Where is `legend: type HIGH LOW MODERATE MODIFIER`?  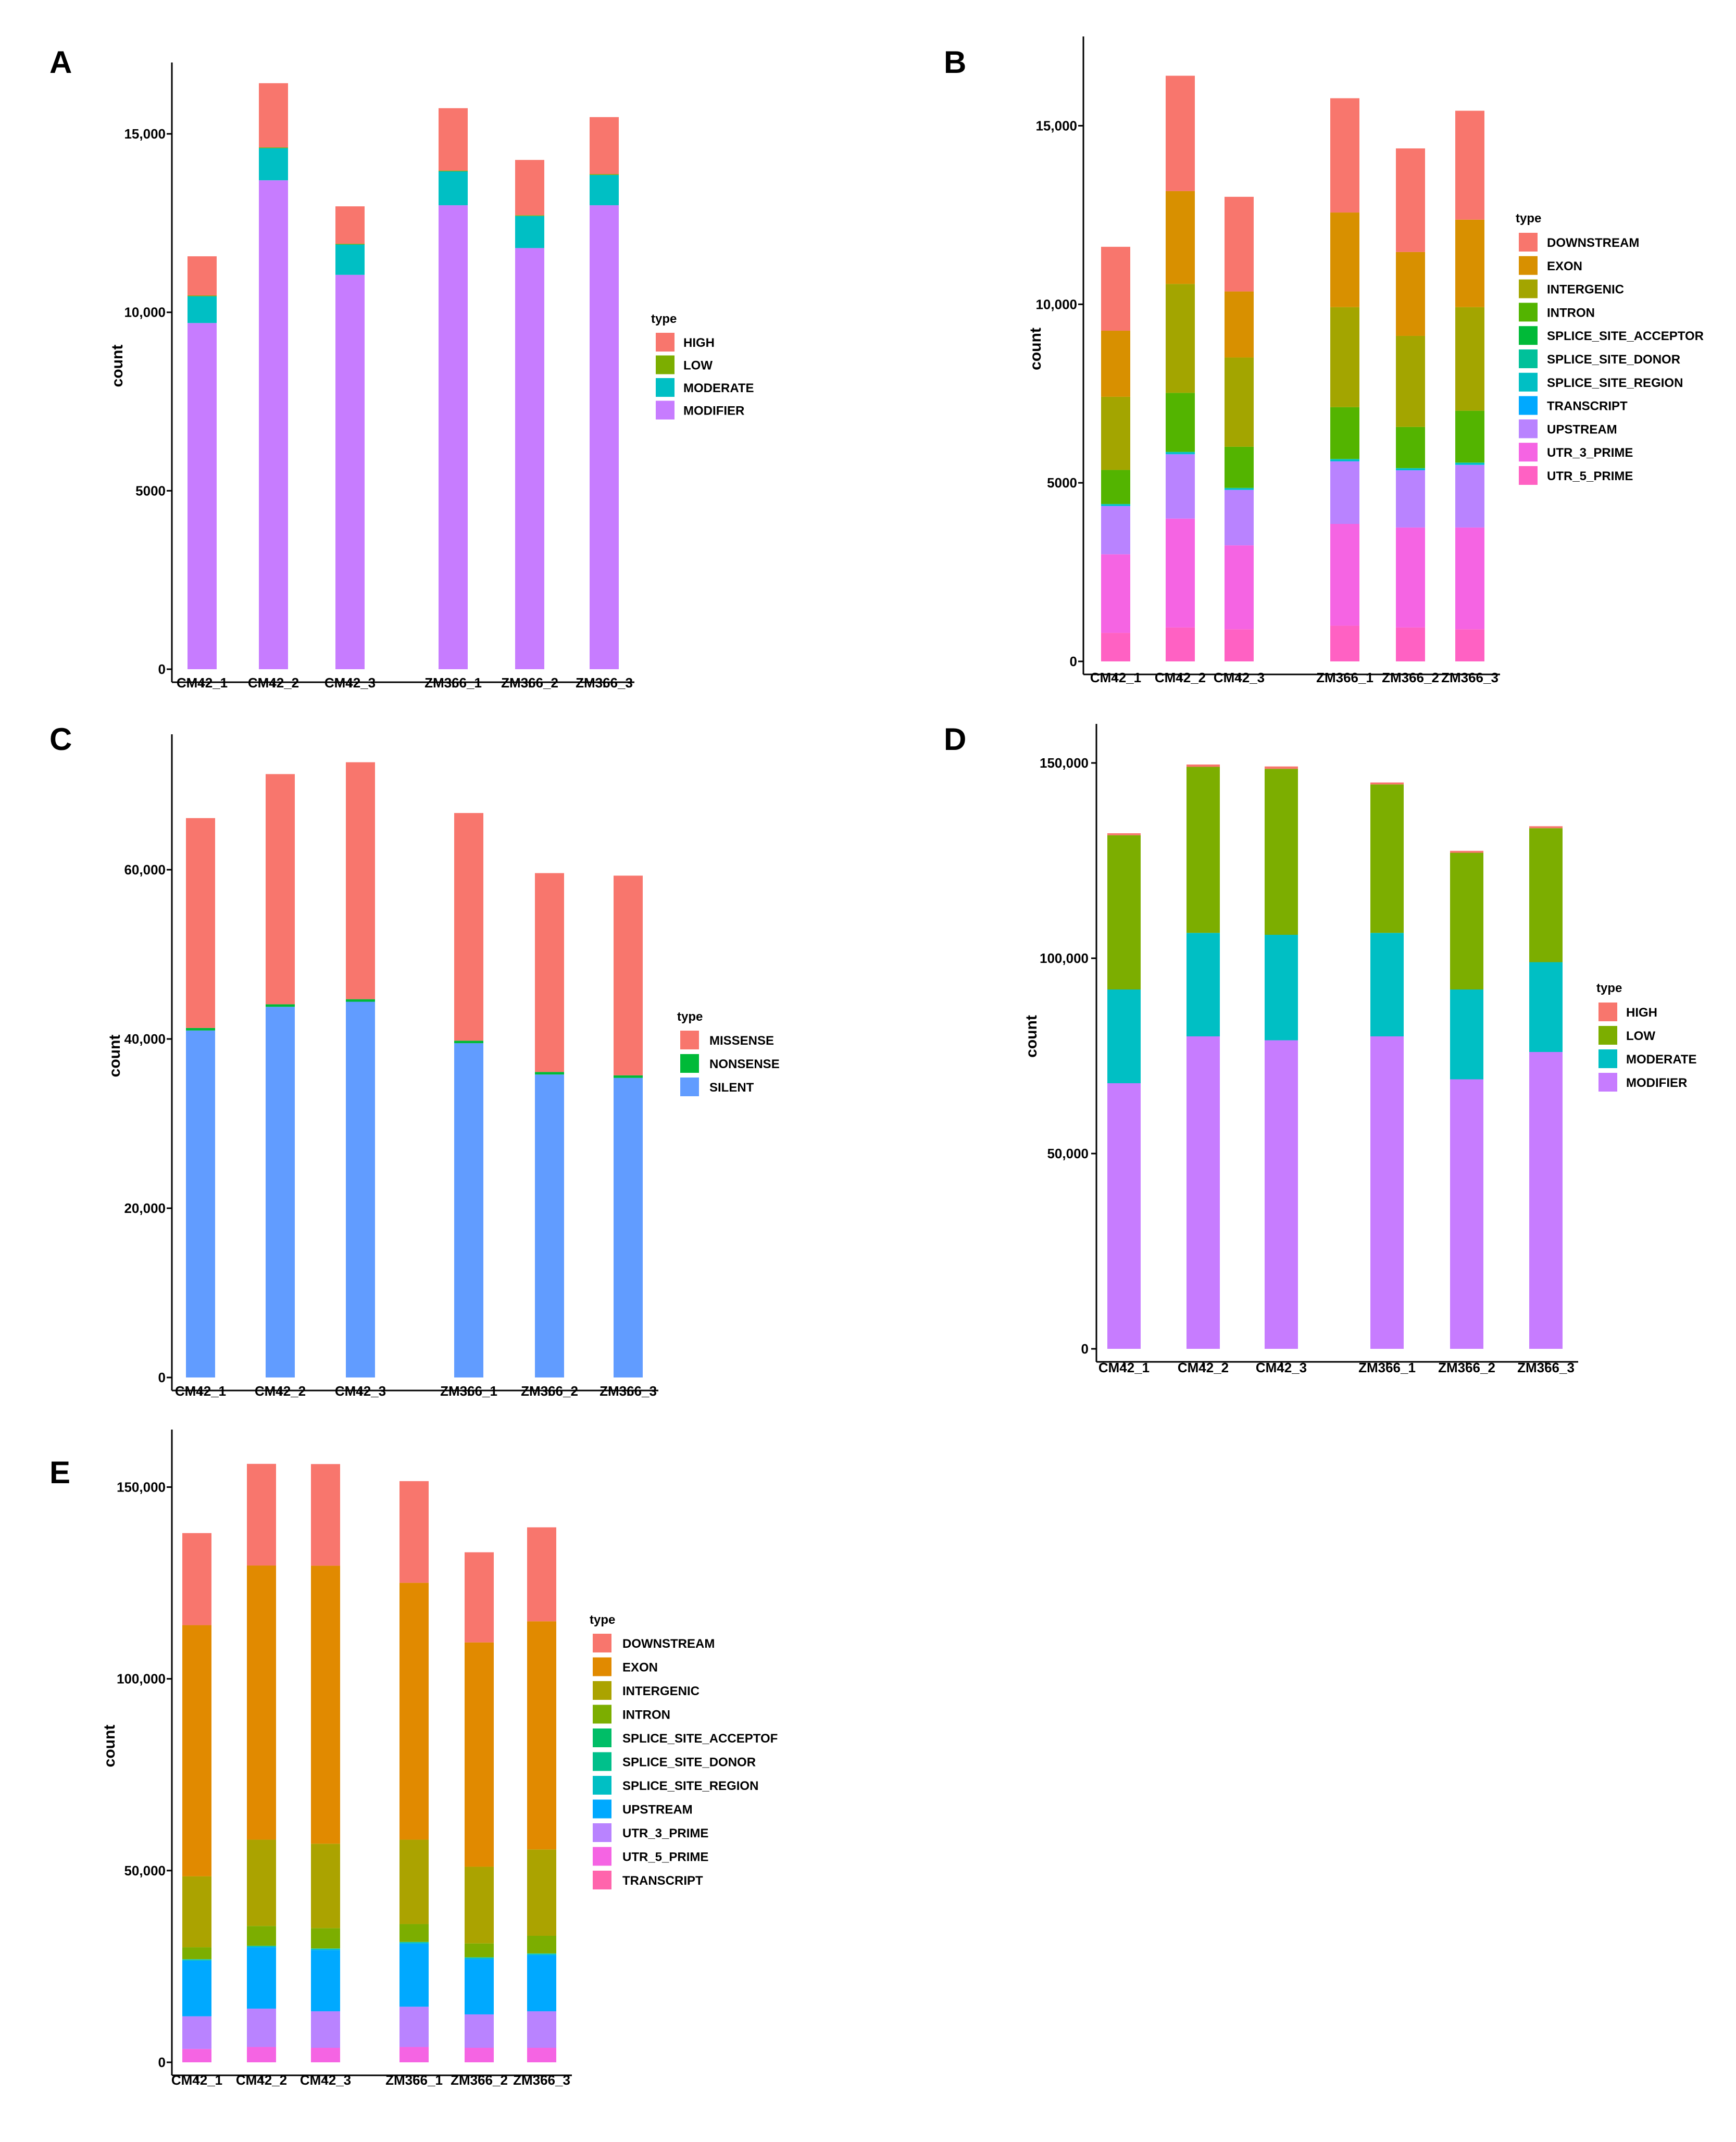 legend: type HIGH LOW MODERATE MODIFIER is located at coordinates (703, 366).